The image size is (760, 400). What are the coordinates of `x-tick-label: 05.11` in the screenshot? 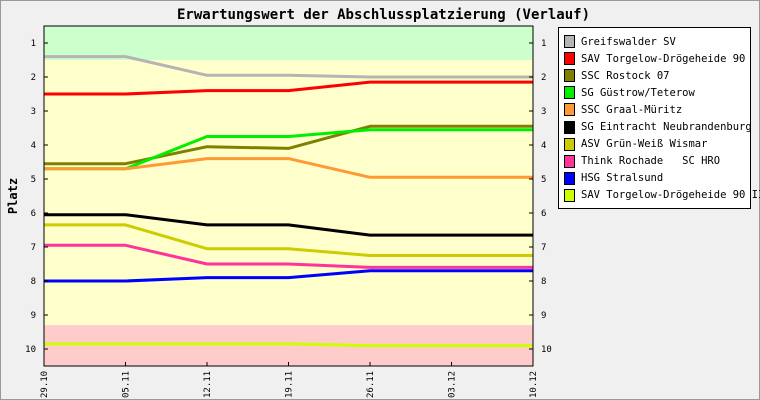 It's located at (127, 384).